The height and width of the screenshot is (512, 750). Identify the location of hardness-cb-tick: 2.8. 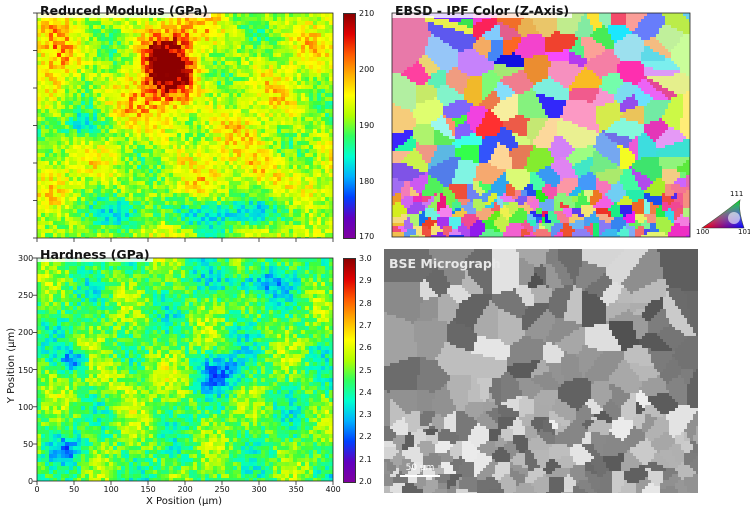
(365, 303).